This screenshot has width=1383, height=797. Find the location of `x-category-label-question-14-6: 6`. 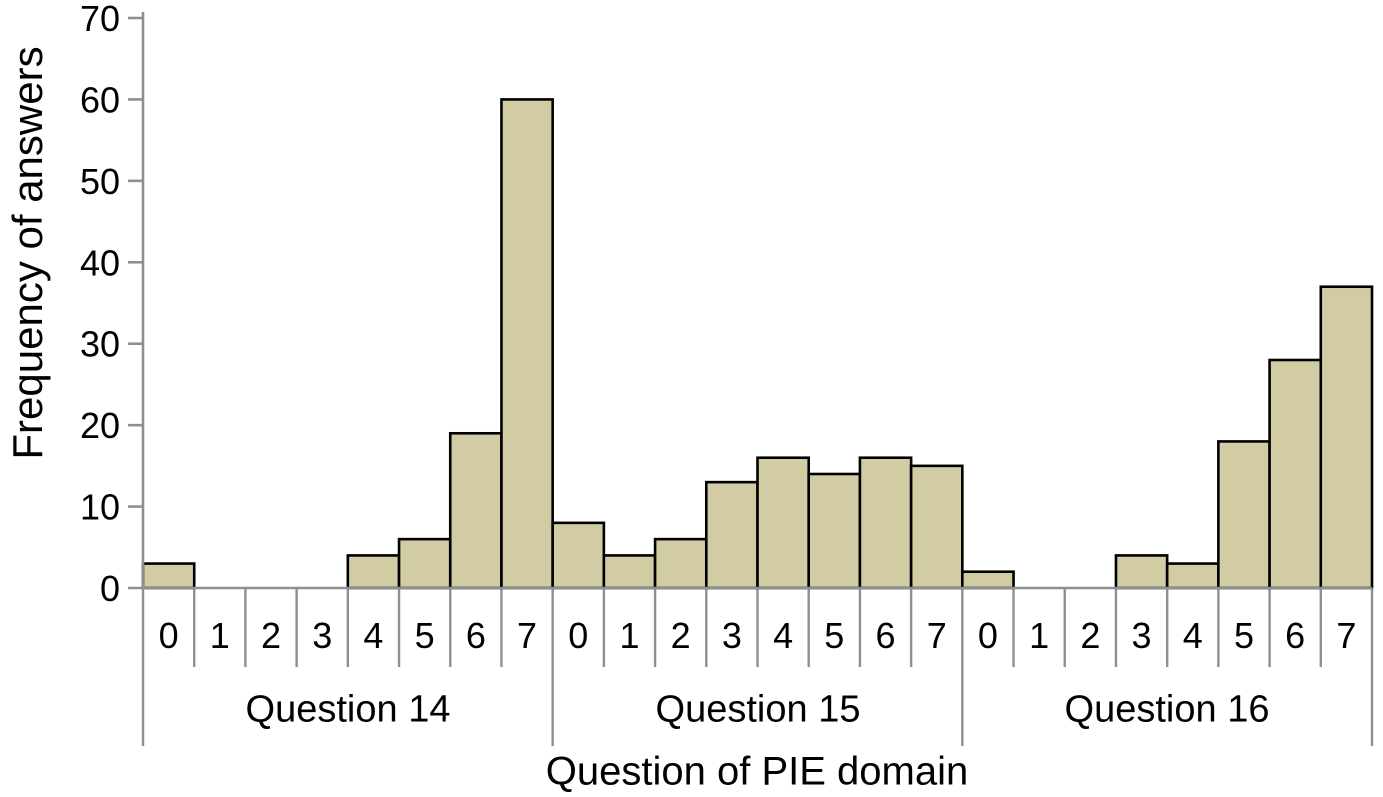

x-category-label-question-14-6: 6 is located at coordinates (476, 635).